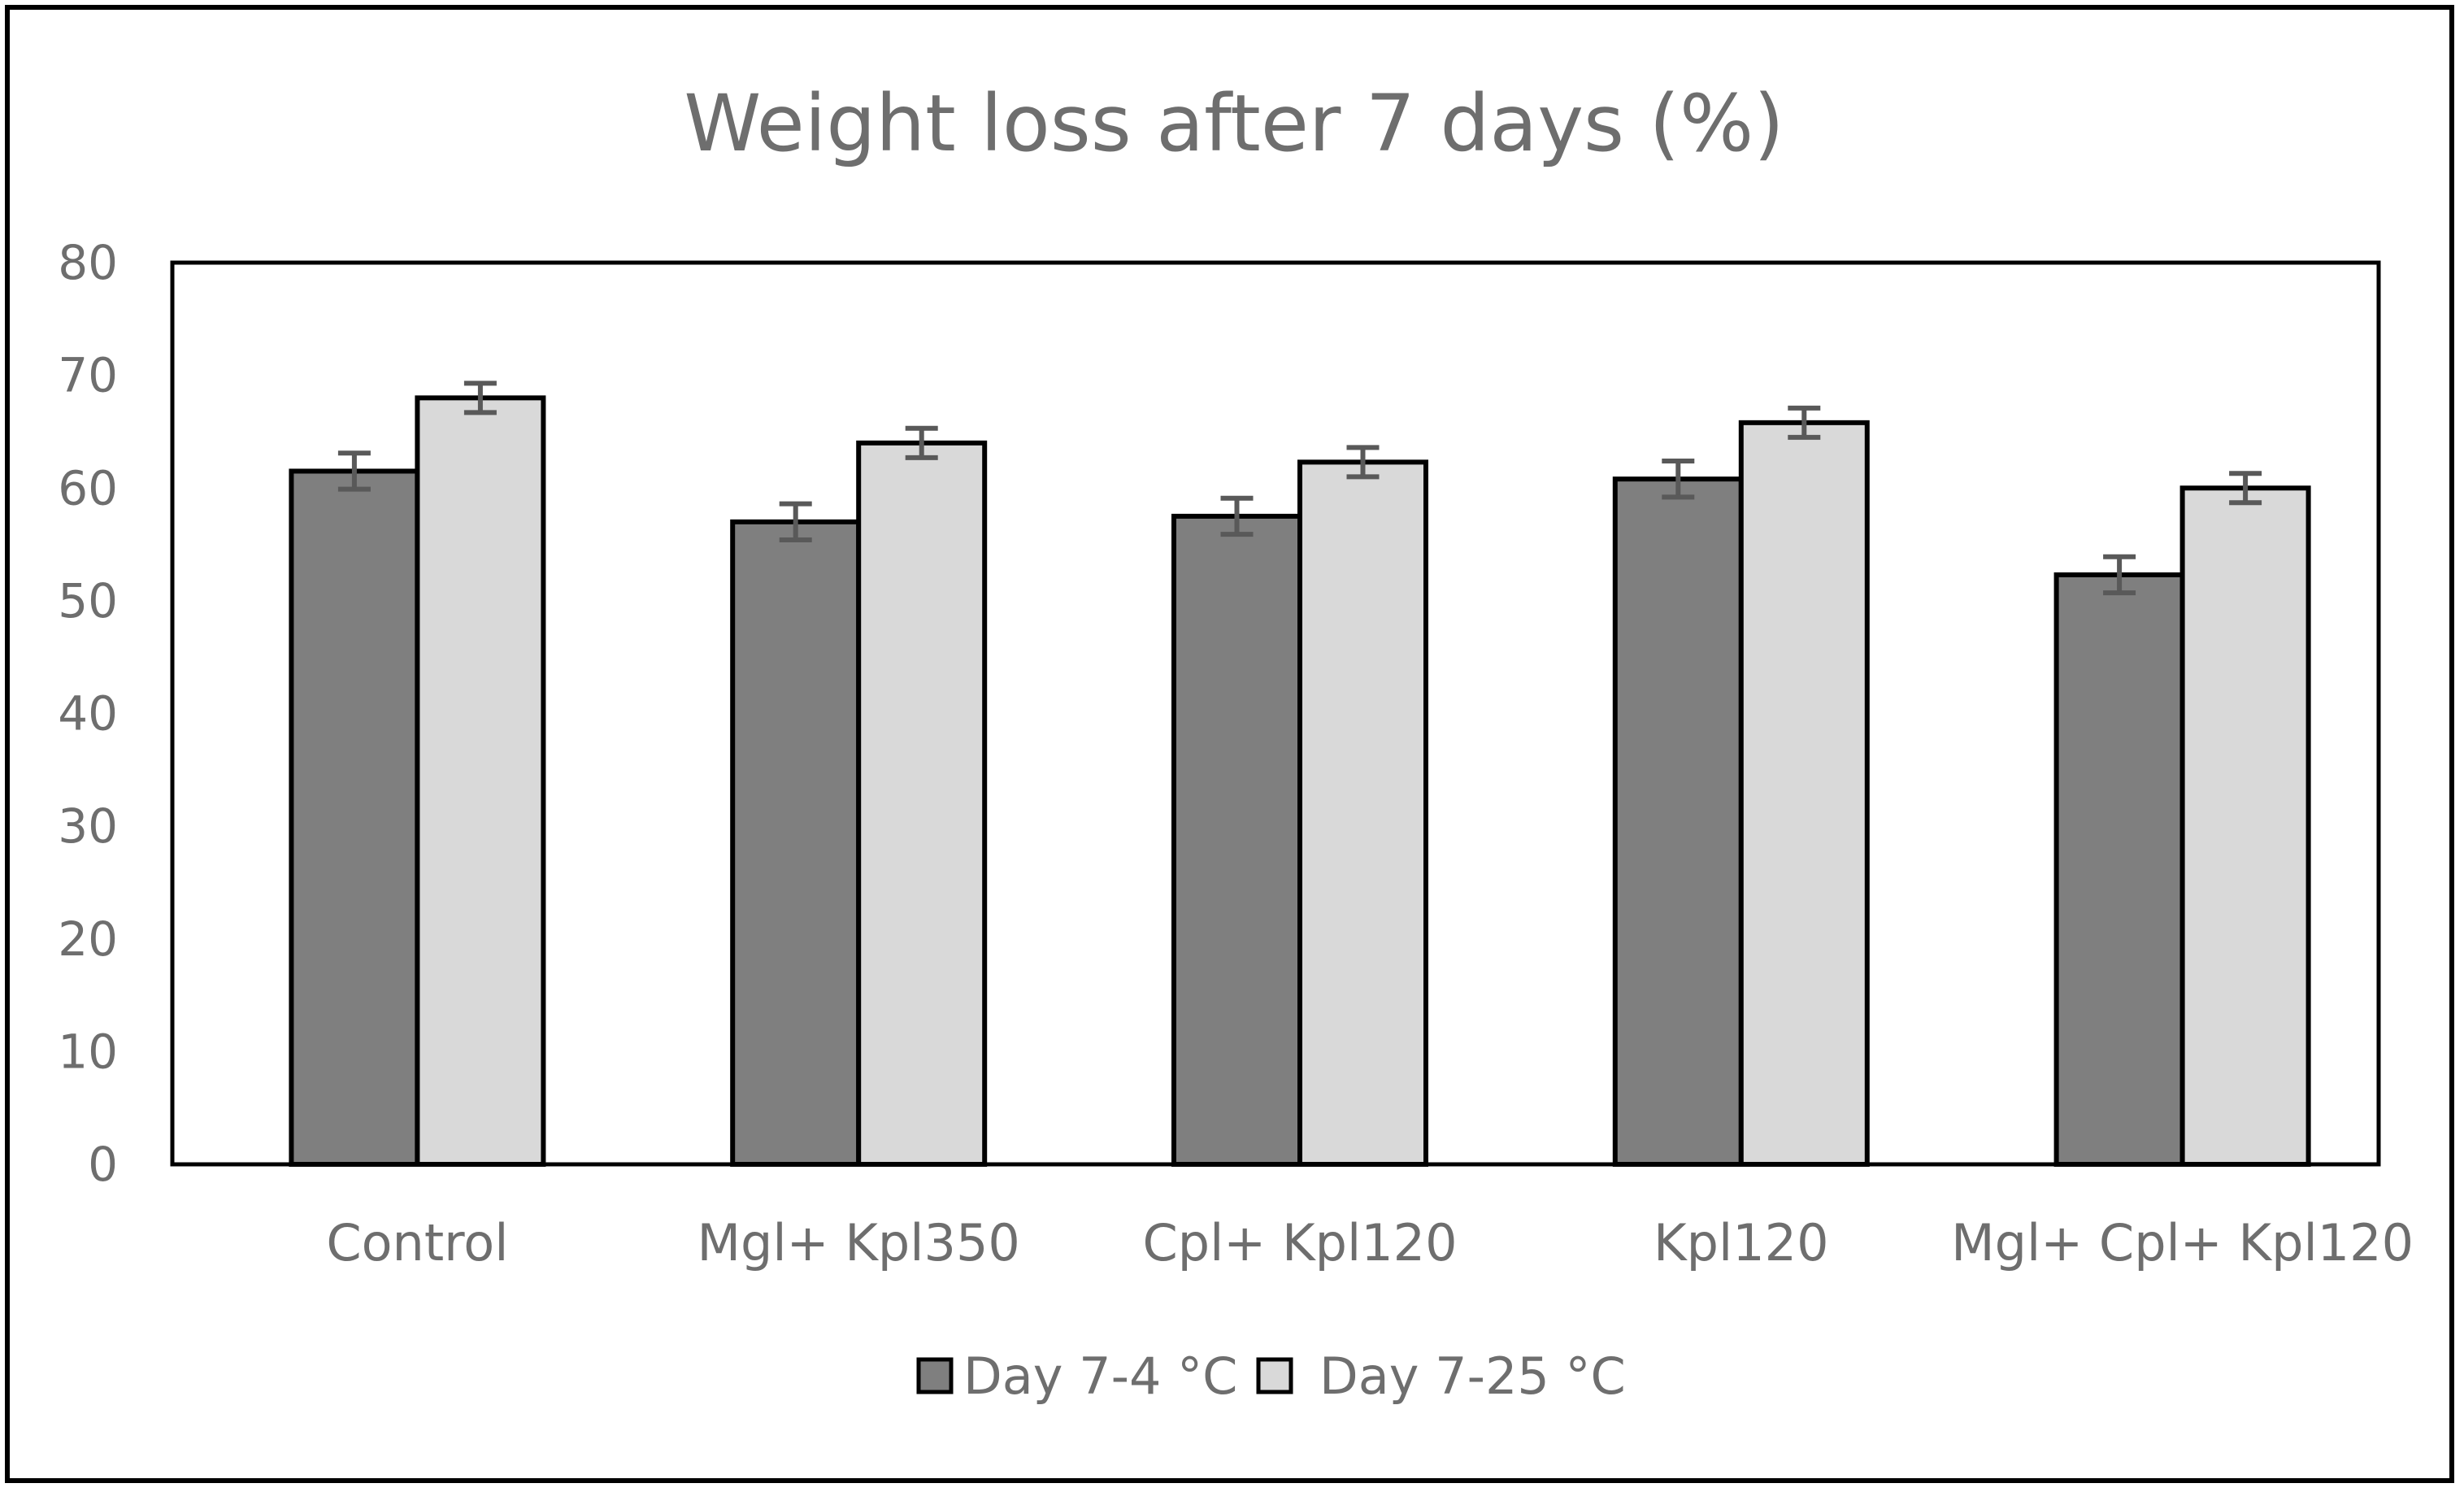 Image resolution: width=2464 pixels, height=1492 pixels. I want to click on chart-title: Weight loss after 7 days (%), so click(1234, 124).